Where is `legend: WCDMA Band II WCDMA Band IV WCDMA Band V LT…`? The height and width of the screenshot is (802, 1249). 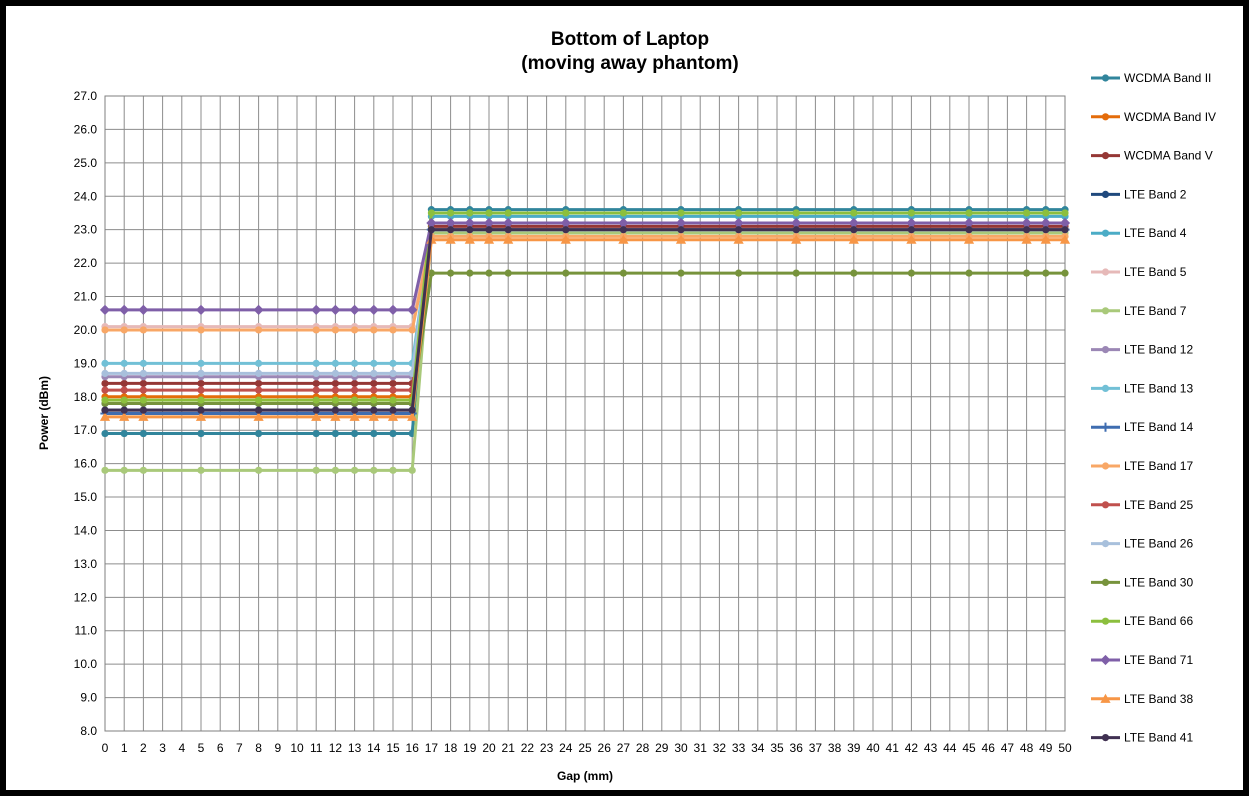
legend: WCDMA Band II WCDMA Band IV WCDMA Band V LT… is located at coordinates (1153, 408).